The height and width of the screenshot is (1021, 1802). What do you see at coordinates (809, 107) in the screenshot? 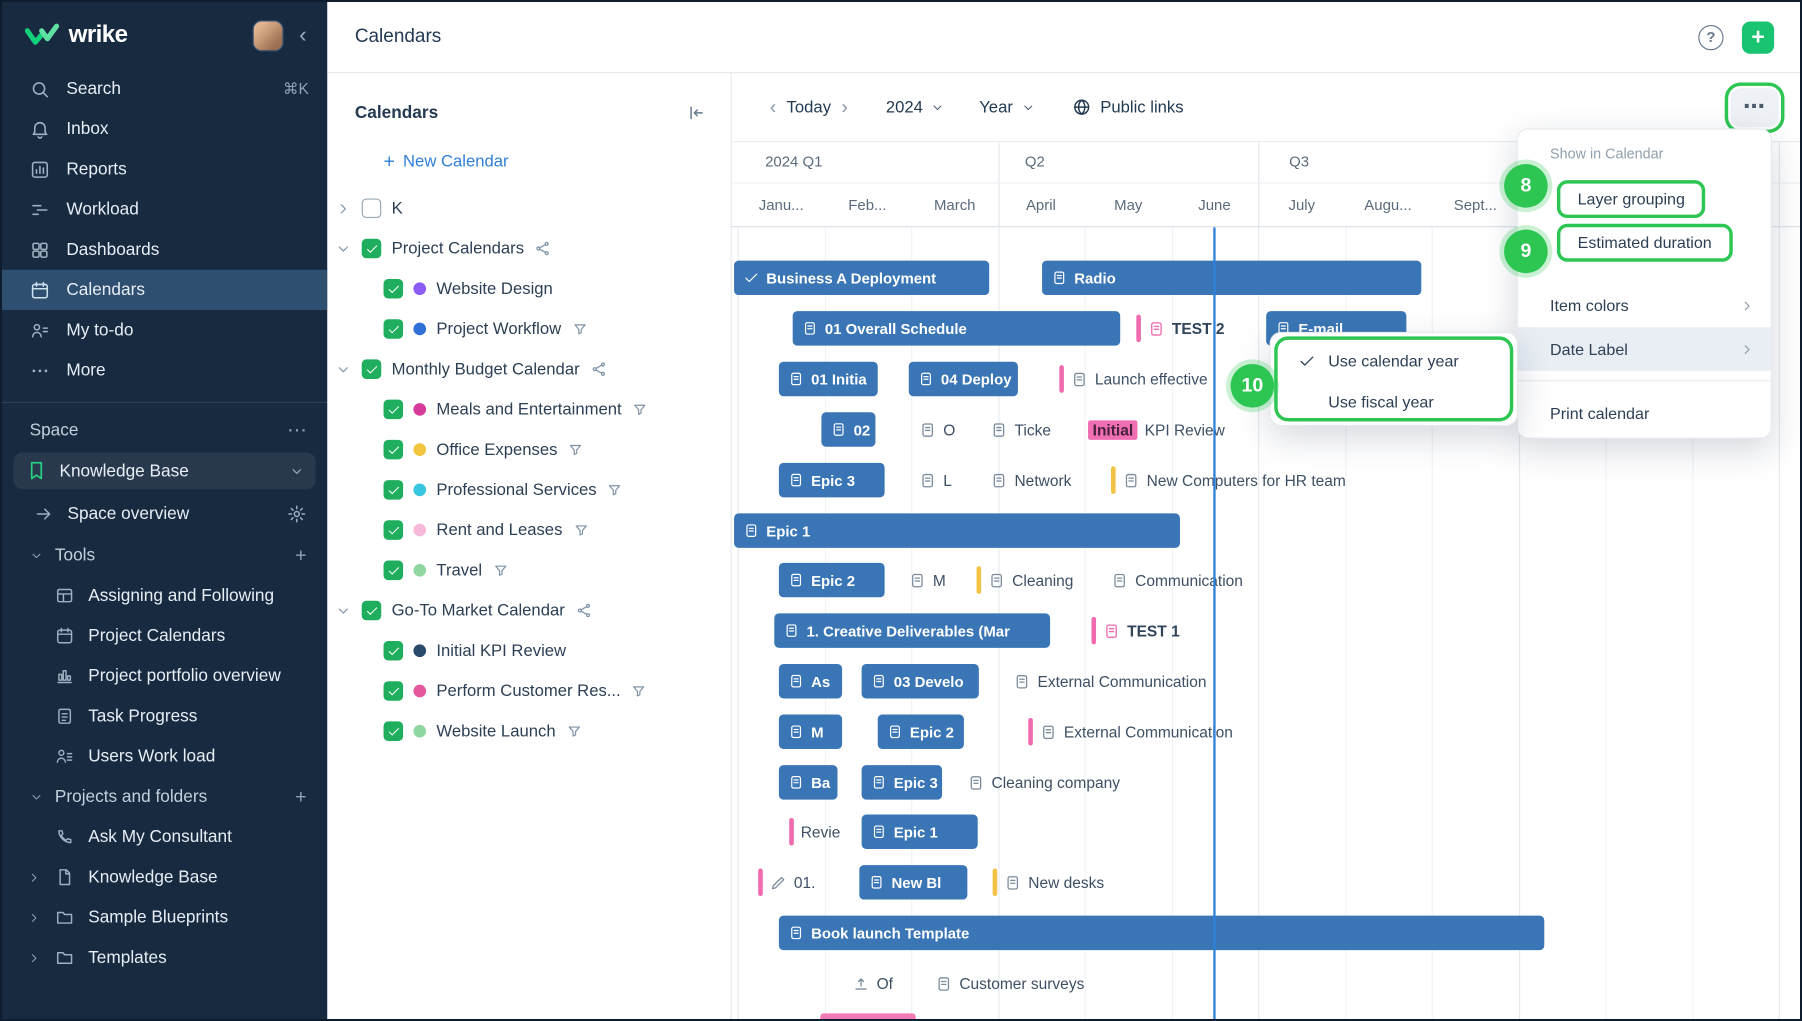
I see `today-button: Today` at bounding box center [809, 107].